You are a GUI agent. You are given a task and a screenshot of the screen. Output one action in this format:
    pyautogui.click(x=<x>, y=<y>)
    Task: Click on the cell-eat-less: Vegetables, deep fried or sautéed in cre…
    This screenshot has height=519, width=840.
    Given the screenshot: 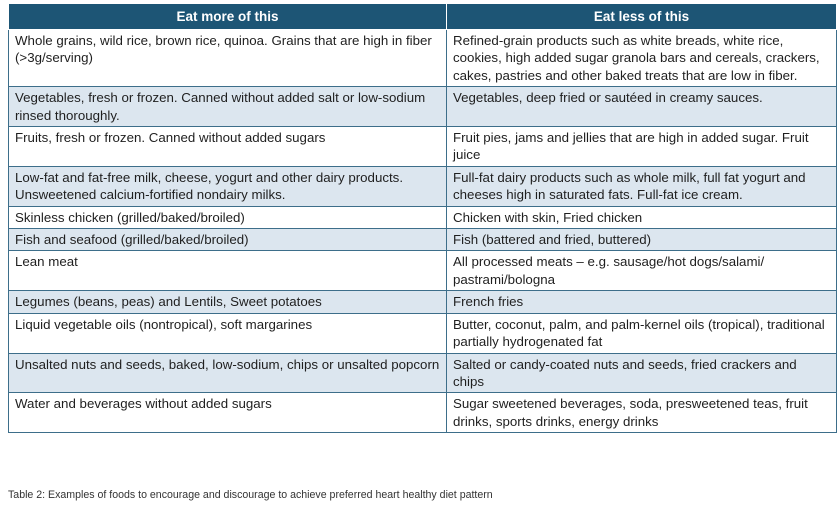 What is the action you would take?
    pyautogui.click(x=641, y=107)
    